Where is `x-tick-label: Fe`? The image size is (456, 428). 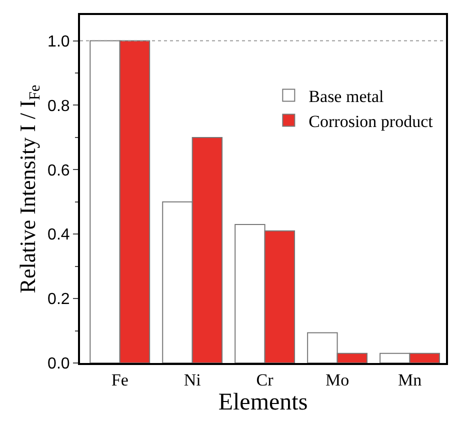
x-tick-label: Fe is located at coordinates (119, 380).